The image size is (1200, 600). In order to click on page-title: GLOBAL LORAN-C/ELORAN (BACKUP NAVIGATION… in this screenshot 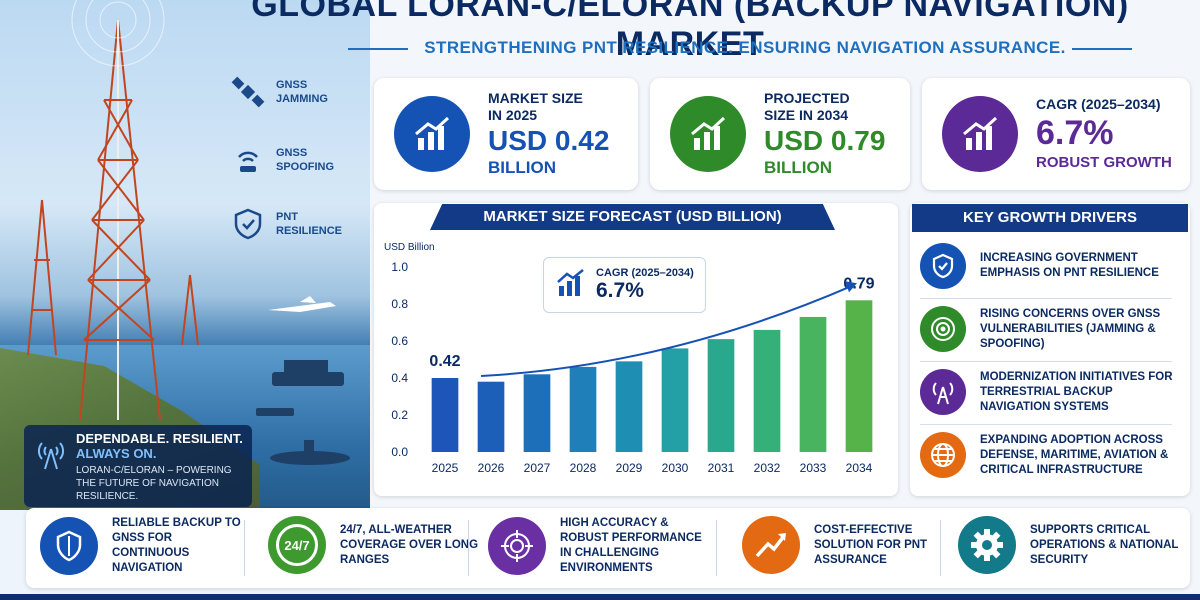, I will do `click(690, 31)`.